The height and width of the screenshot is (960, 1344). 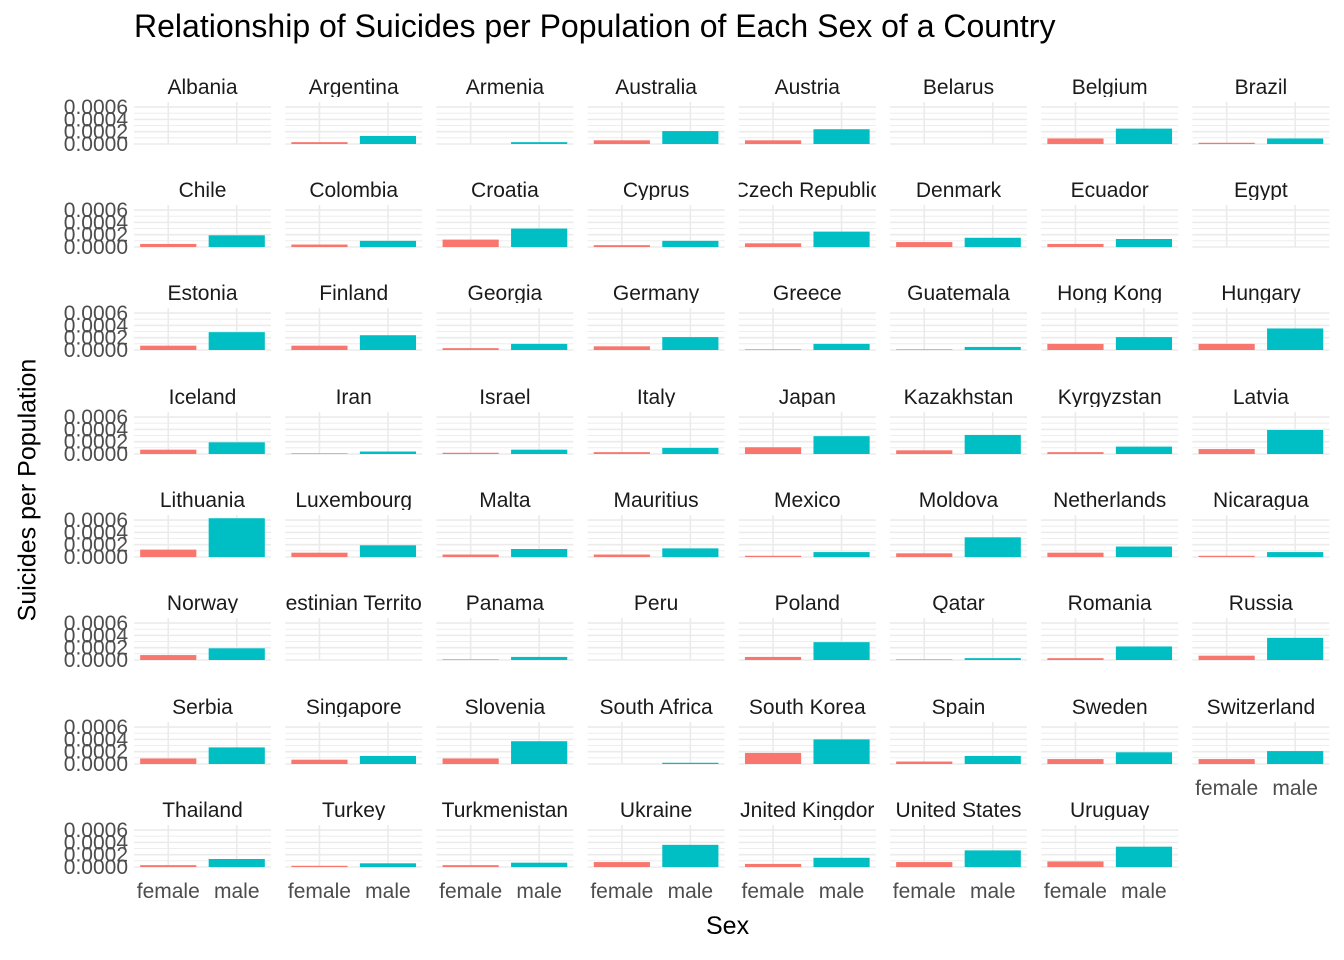 What do you see at coordinates (1110, 810) in the screenshot?
I see `facet-title-uruguay: Uruguay` at bounding box center [1110, 810].